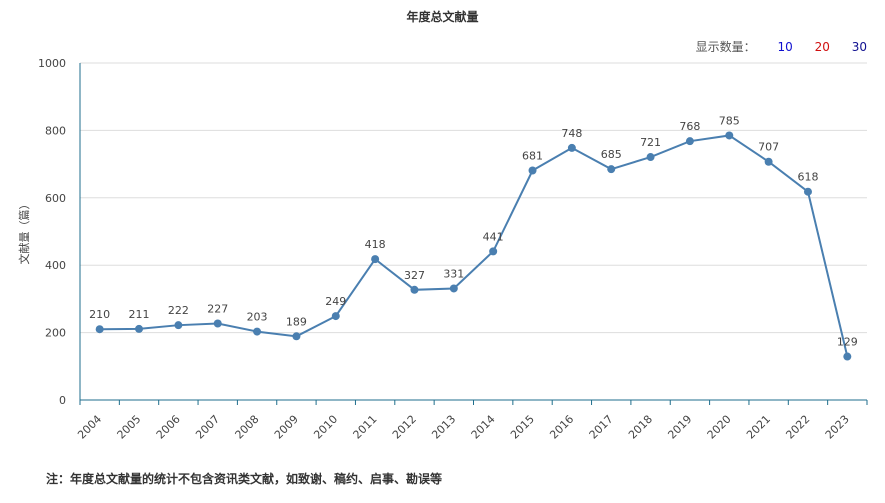 This screenshot has width=885, height=503. What do you see at coordinates (286, 427) in the screenshot?
I see `x-tick-label: 2009` at bounding box center [286, 427].